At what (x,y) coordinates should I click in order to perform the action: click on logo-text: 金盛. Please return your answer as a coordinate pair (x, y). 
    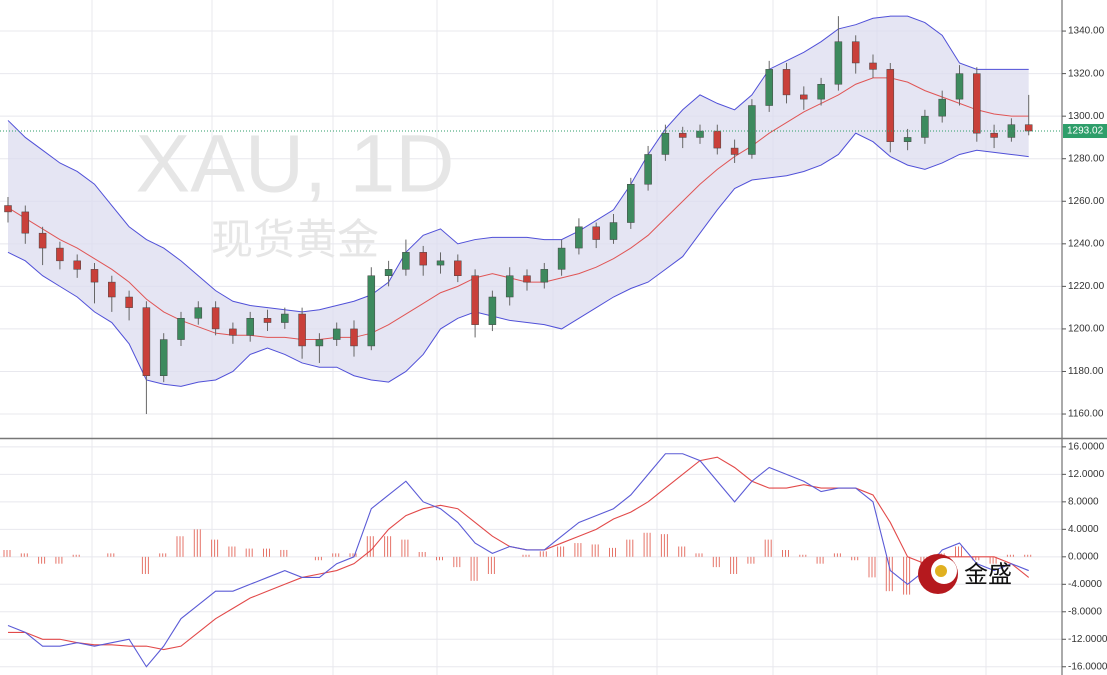
    Looking at the image, I should click on (988, 574).